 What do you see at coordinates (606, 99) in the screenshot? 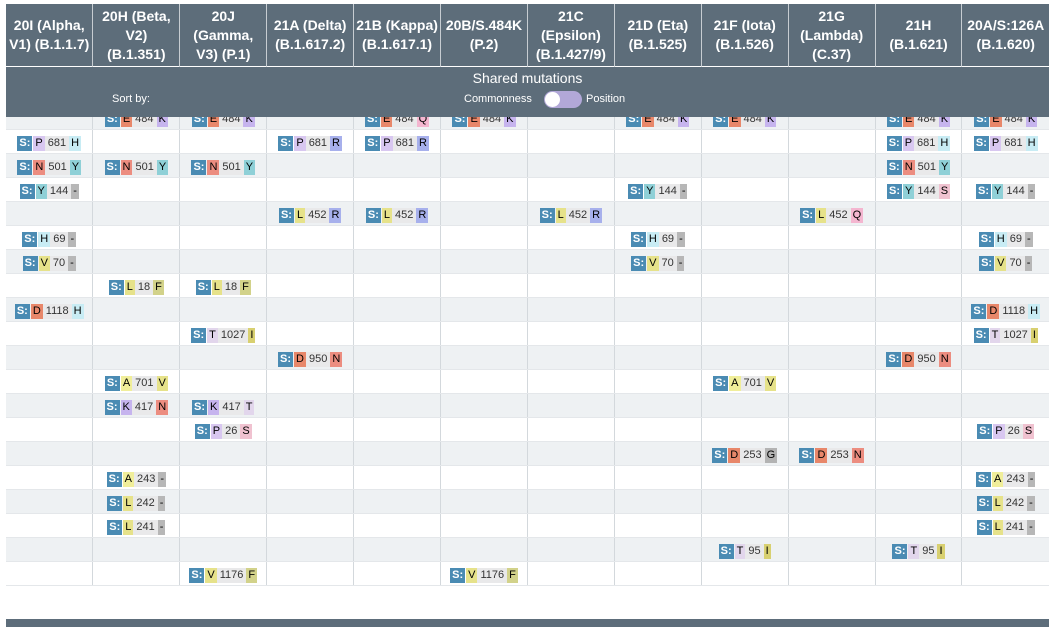
I see `sort-option-position: Position` at bounding box center [606, 99].